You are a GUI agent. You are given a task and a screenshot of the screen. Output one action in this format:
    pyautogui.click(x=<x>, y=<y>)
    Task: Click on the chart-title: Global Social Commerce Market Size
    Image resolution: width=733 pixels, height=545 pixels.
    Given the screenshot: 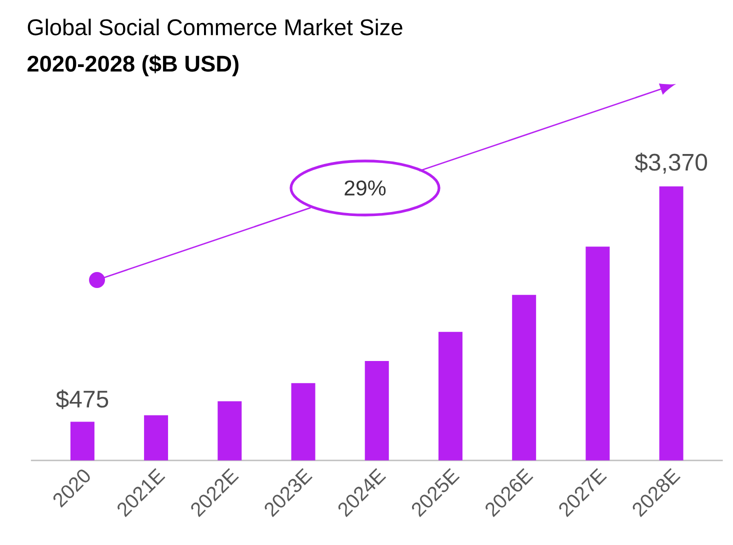 What is the action you would take?
    pyautogui.click(x=215, y=27)
    